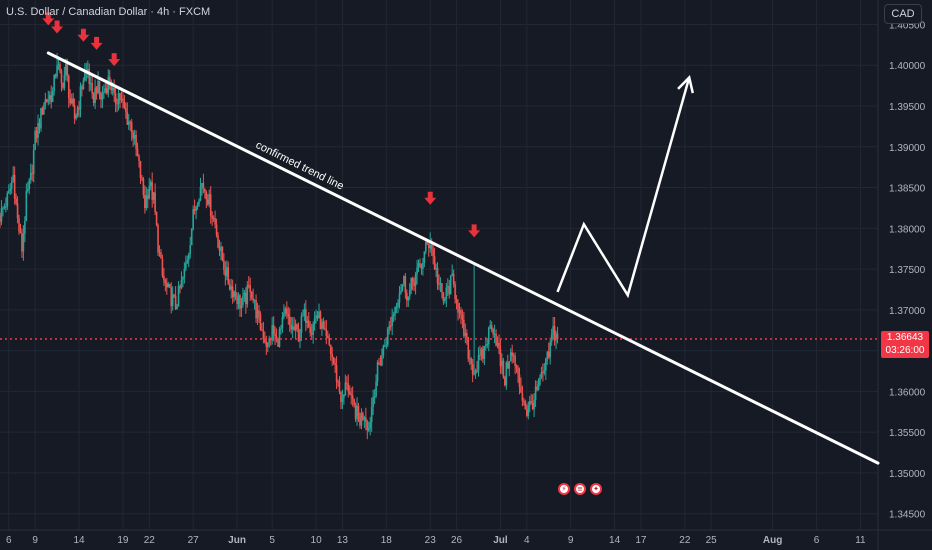 The height and width of the screenshot is (550, 932). I want to click on canada-flag-event-icon: ✦, so click(596, 489).